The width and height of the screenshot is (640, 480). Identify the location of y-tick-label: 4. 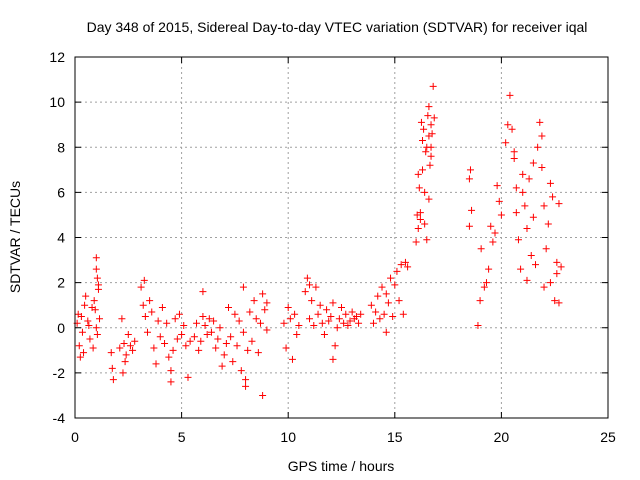
(61, 238).